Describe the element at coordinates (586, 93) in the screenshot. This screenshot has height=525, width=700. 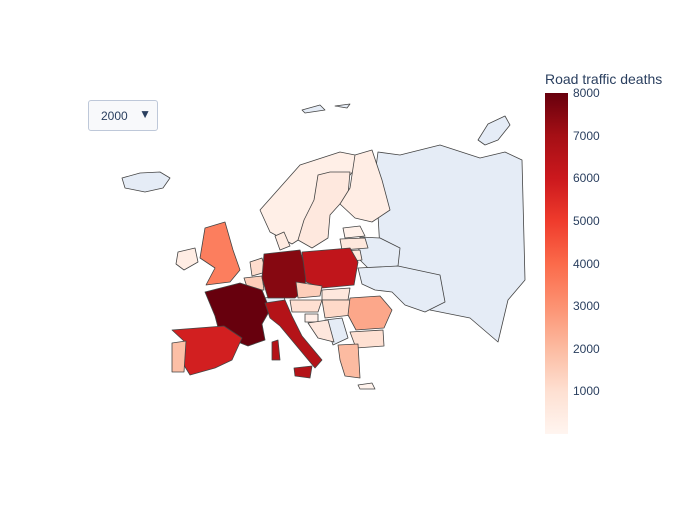
I see `colorbar-tick: 8000` at that location.